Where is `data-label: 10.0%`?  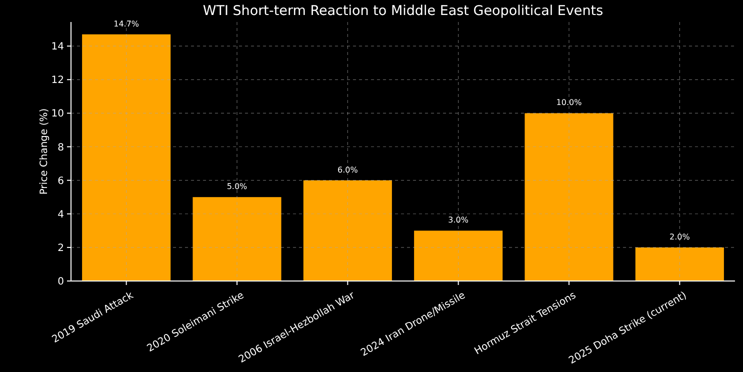
data-label: 10.0% is located at coordinates (569, 103).